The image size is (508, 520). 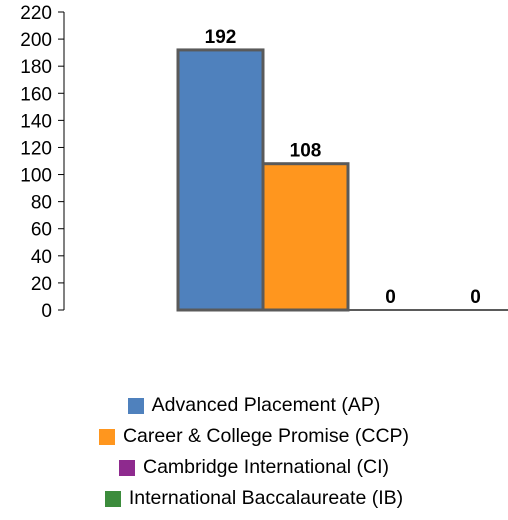 I want to click on y-tick-label: 40, so click(x=41, y=257).